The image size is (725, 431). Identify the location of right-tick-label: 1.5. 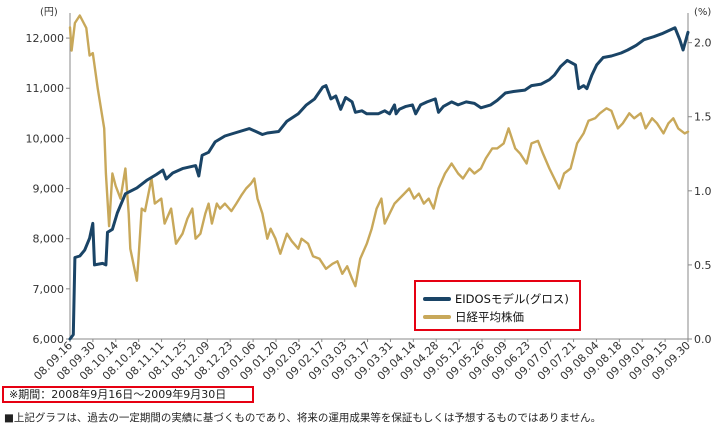
(703, 117).